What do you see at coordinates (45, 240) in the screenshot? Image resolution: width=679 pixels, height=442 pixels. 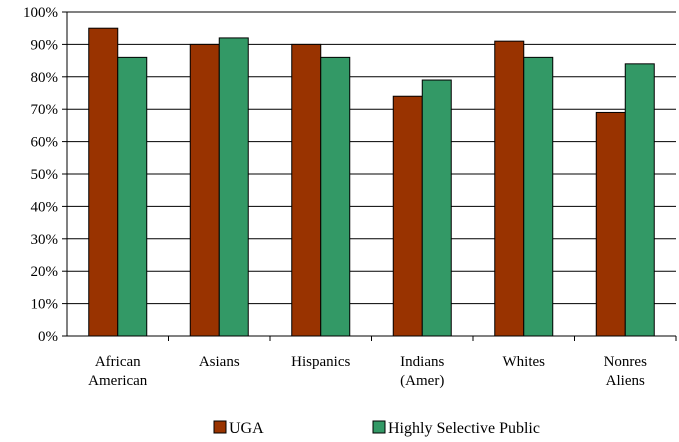 I see `y-tick-label: 30%` at bounding box center [45, 240].